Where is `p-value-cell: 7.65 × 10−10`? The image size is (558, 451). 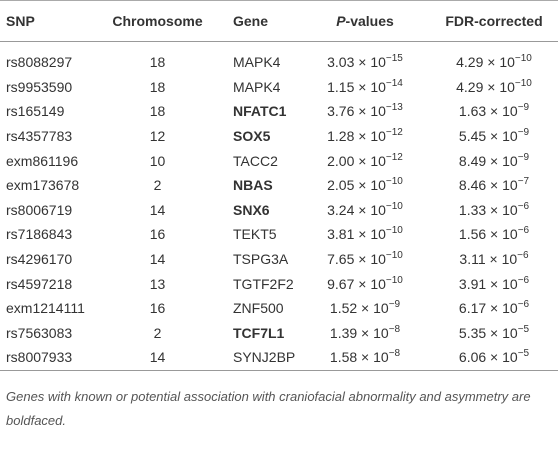 p-value-cell: 7.65 × 10−10 is located at coordinates (365, 259).